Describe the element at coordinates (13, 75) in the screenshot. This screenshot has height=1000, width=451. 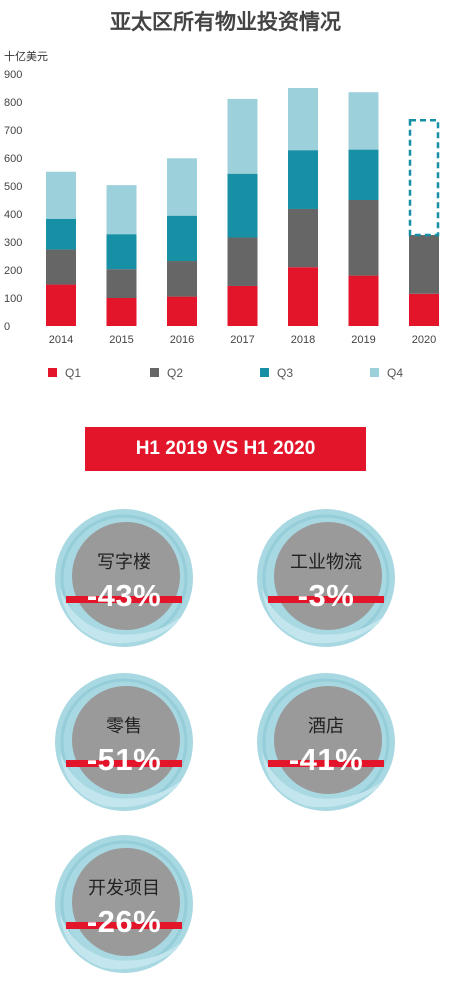
I see `y-tick-label: 900` at that location.